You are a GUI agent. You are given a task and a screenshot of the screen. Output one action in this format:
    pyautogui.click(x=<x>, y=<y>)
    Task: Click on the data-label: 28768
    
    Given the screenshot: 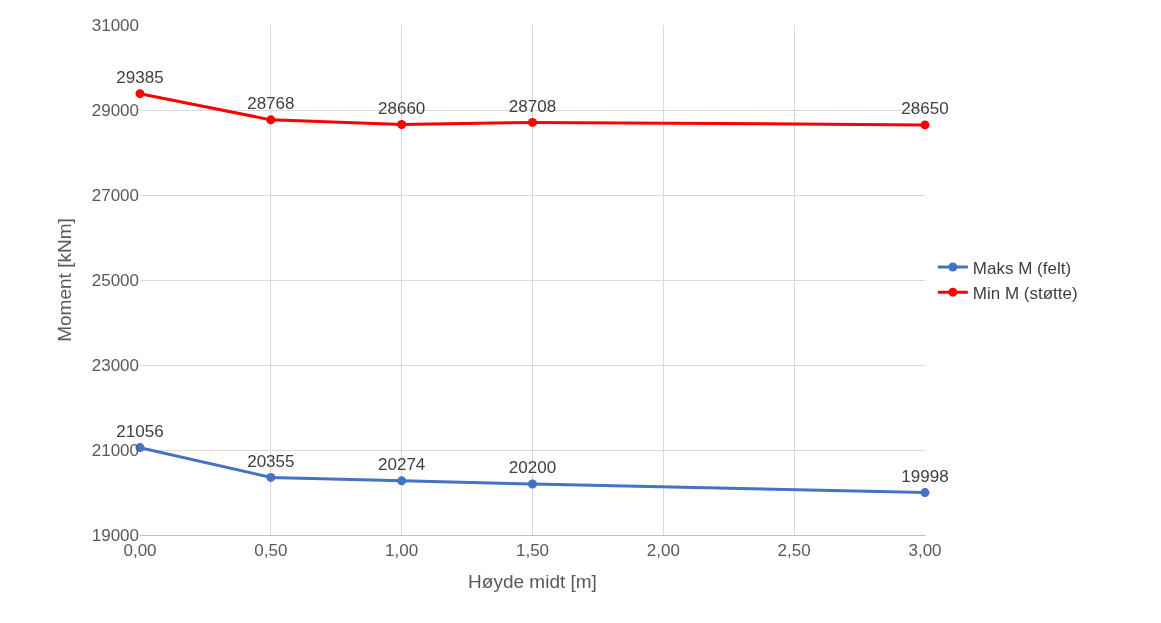 What is the action you would take?
    pyautogui.click(x=271, y=103)
    